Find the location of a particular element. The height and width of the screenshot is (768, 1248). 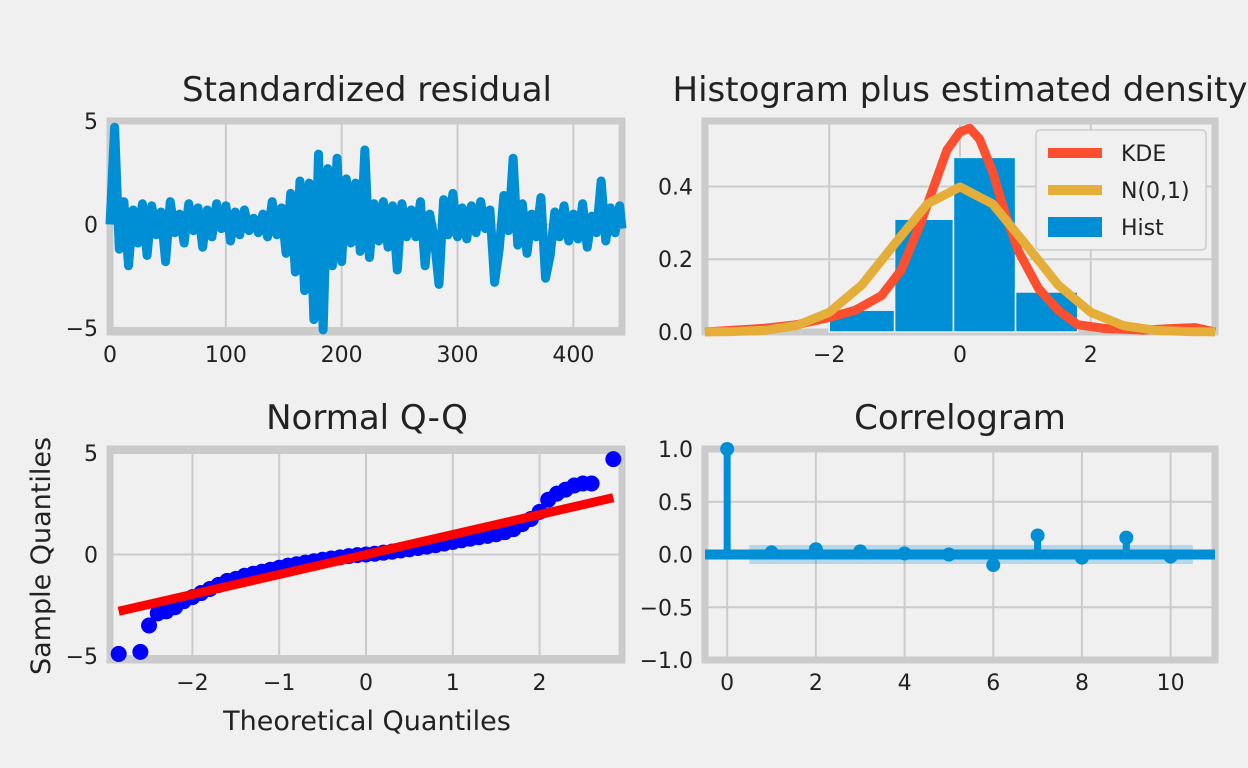

tick-labels: −2 0 2 0.0 0.2 0.4 is located at coordinates (878, 271).